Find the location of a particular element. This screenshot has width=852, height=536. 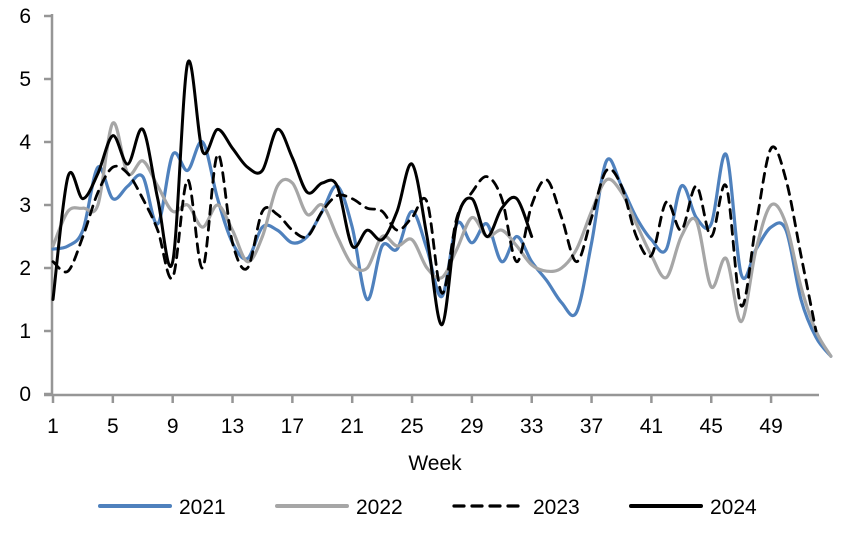

y-axis-tick-label: 4 is located at coordinates (25, 142).